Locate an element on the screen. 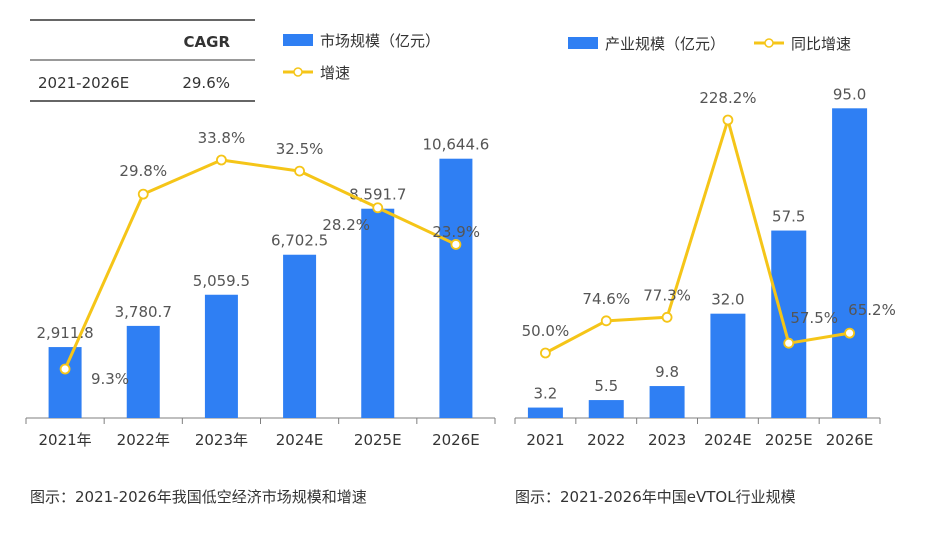 The width and height of the screenshot is (937, 554). cagr-table: CAGR 2021-2026E 29.6% is located at coordinates (142, 60).